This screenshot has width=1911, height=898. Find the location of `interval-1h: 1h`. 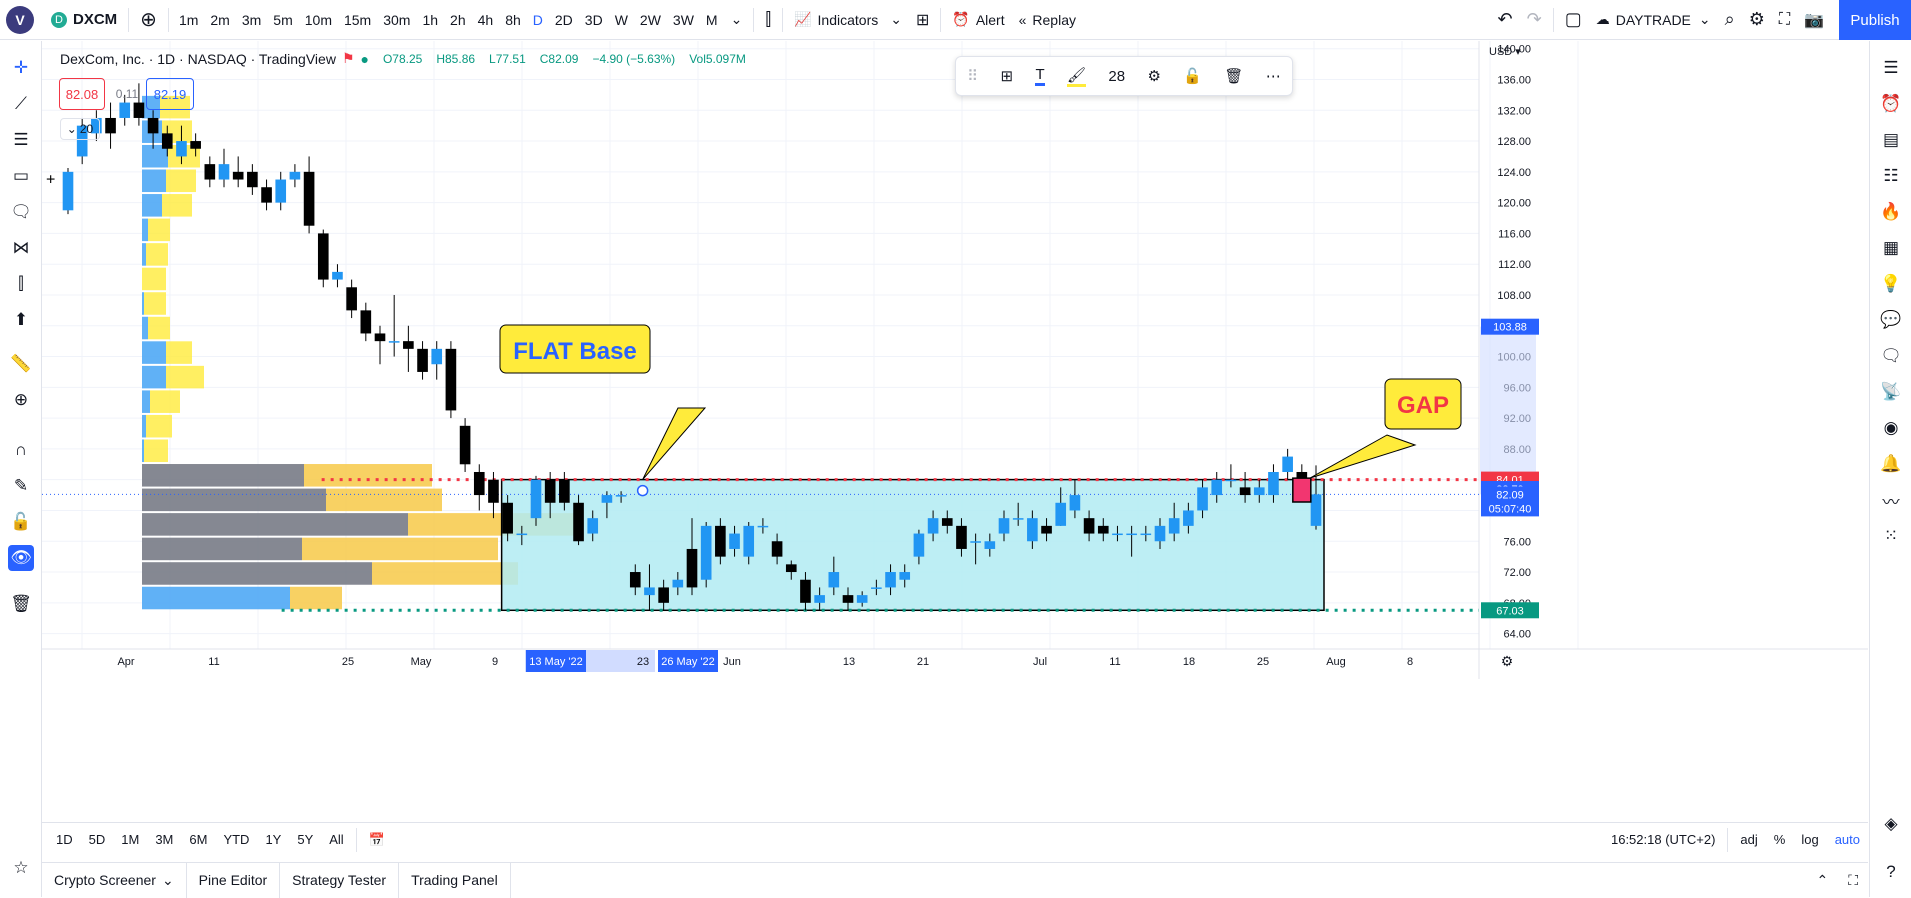

interval-1h: 1h is located at coordinates (430, 19).